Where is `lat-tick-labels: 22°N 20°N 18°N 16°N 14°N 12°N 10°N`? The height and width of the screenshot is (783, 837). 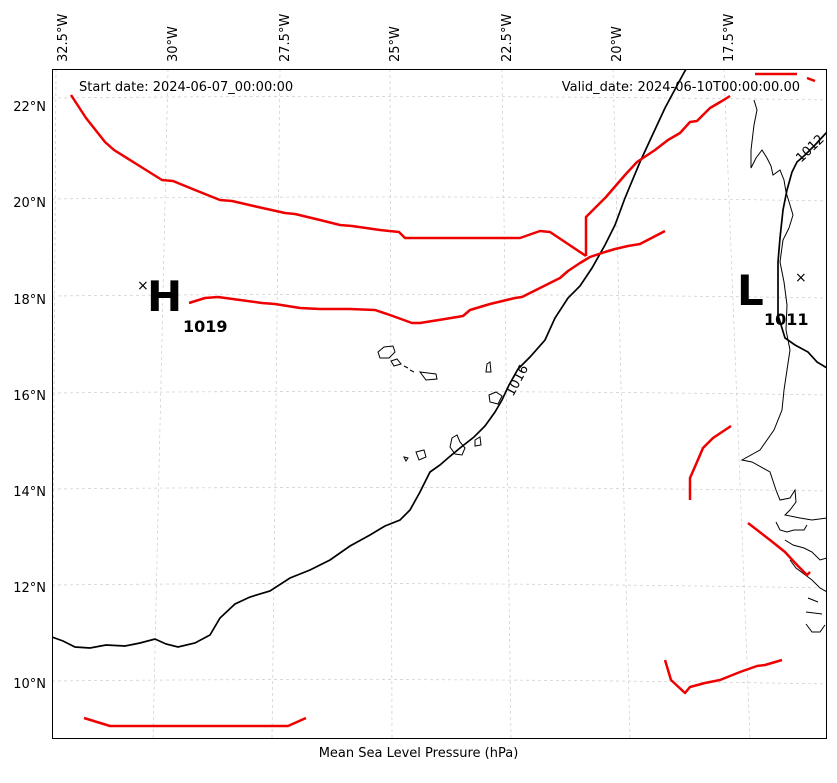 lat-tick-labels: 22°N 20°N 18°N 16°N 14°N 12°N 10°N is located at coordinates (29, 396).